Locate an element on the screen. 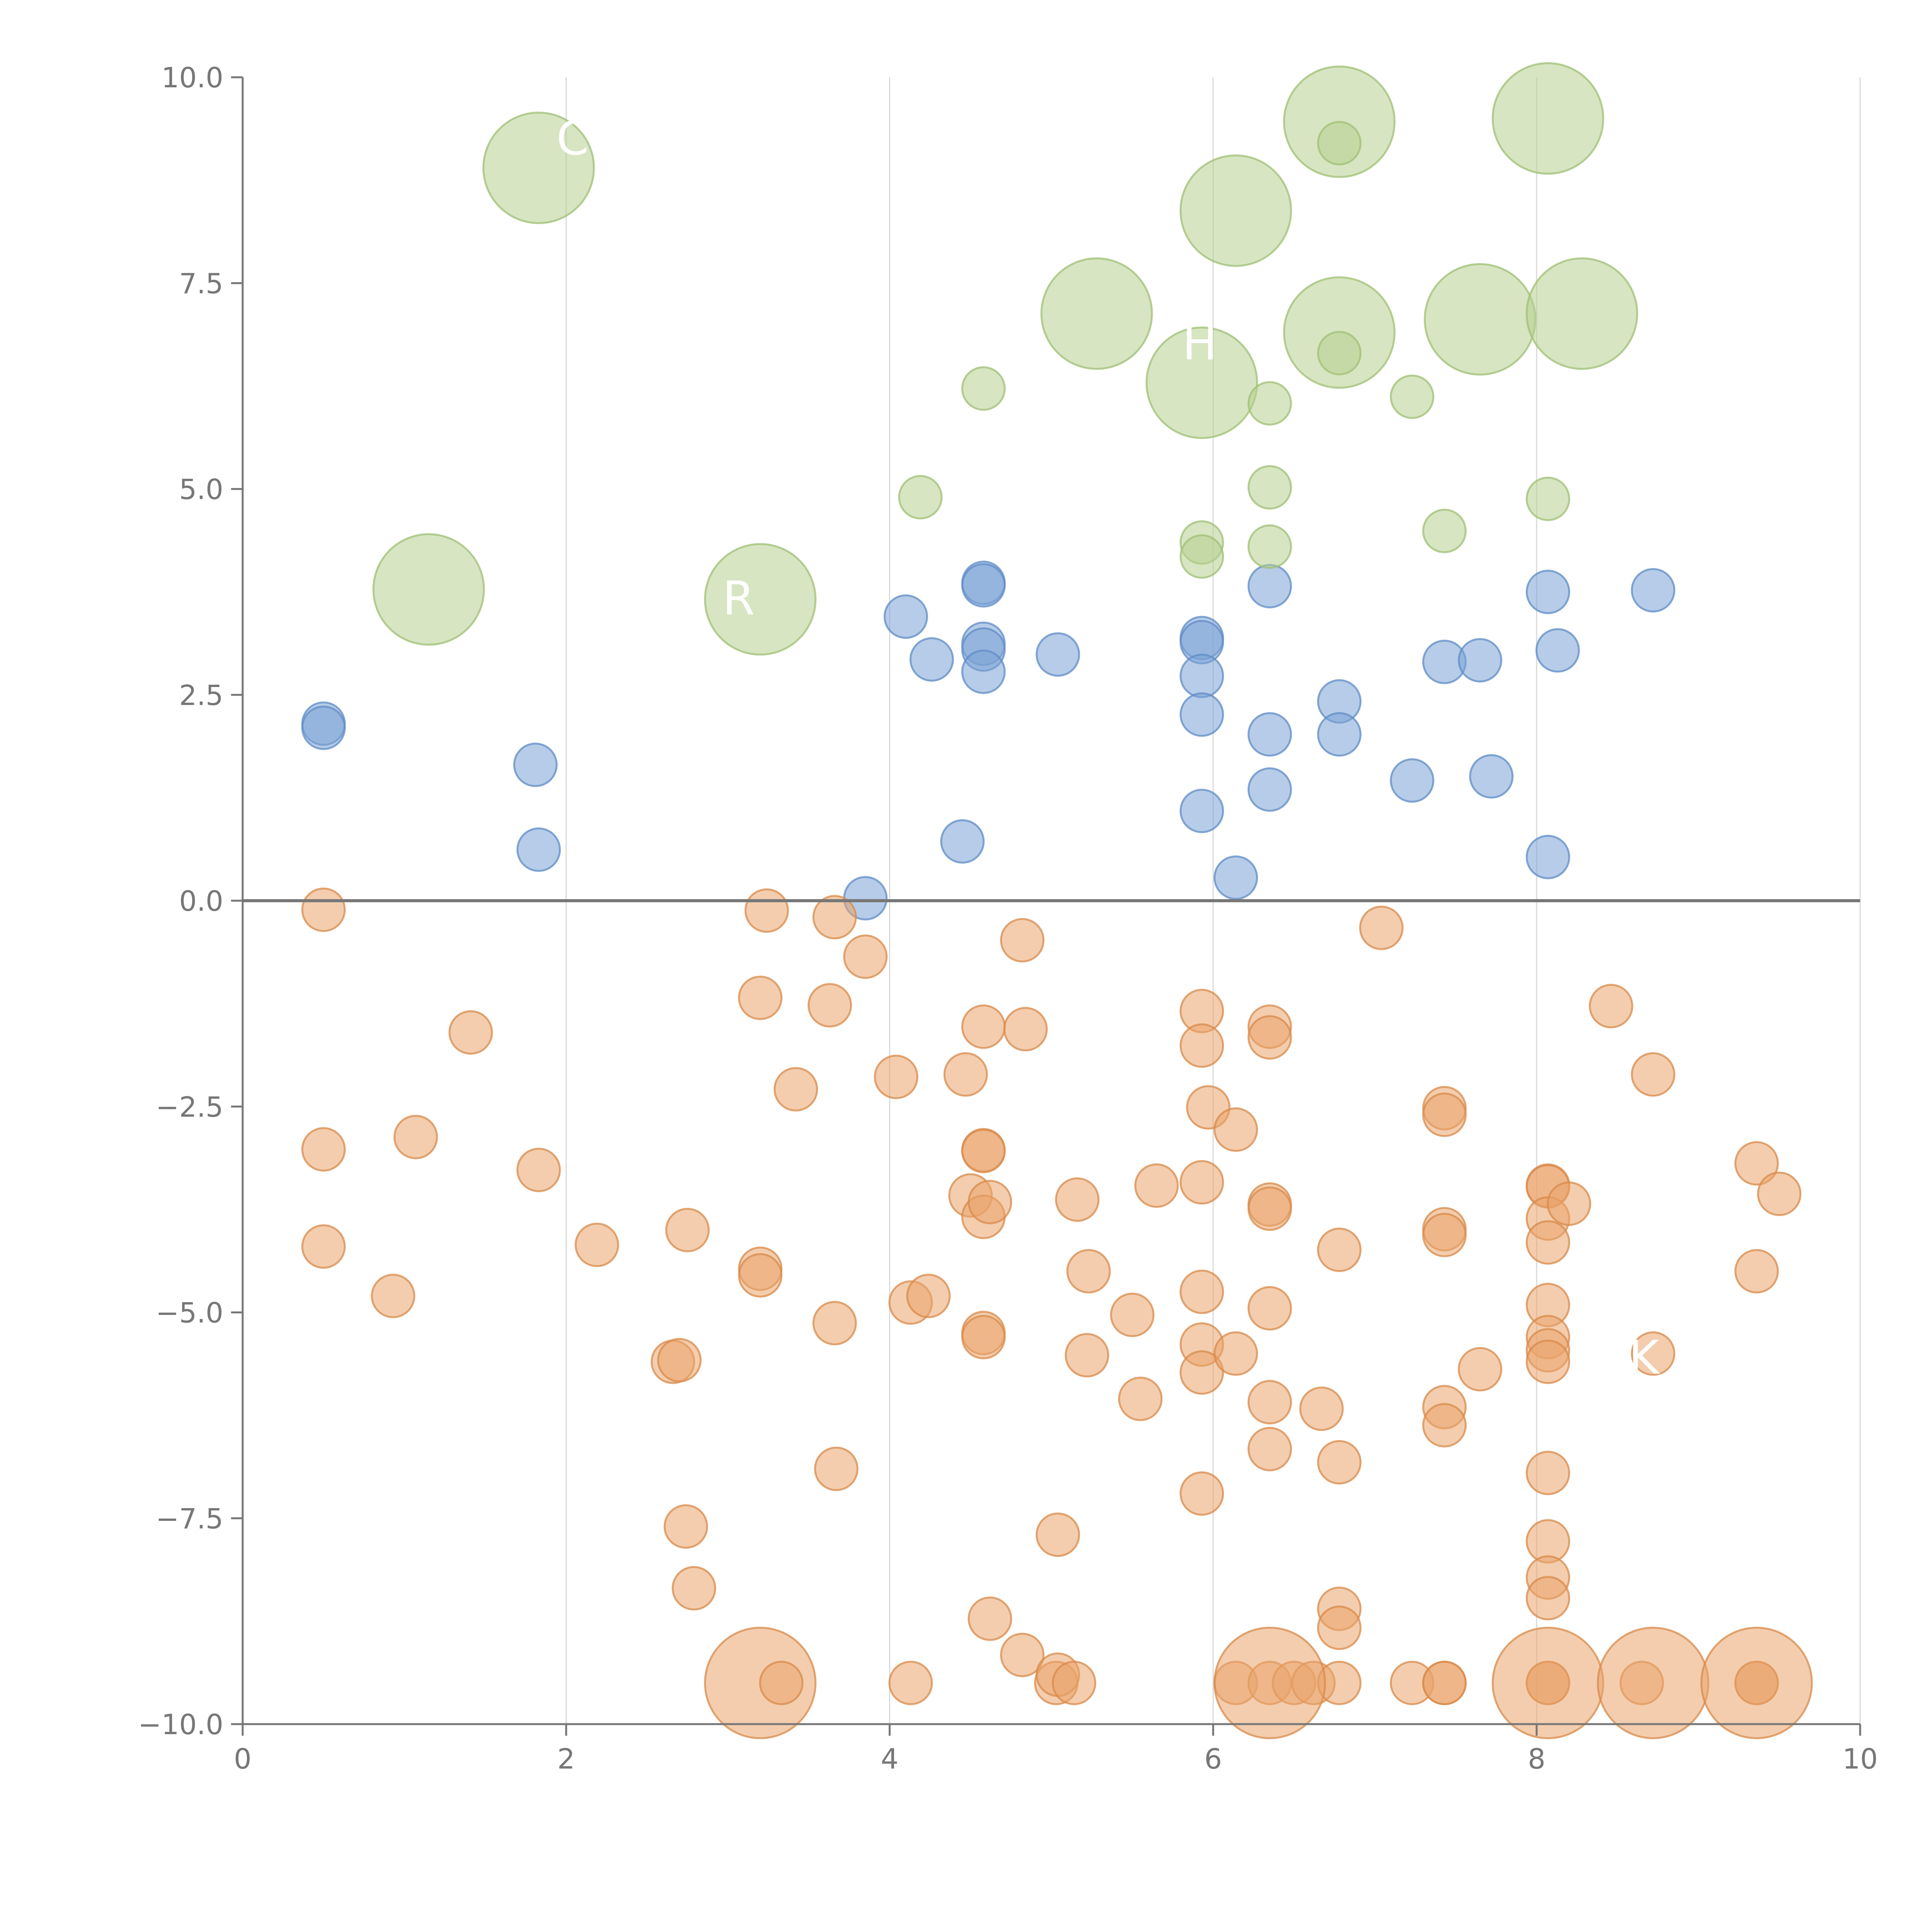 Image resolution: width=1932 pixels, height=1932 pixels. y-tick-label-4: 0.0 is located at coordinates (201, 901).